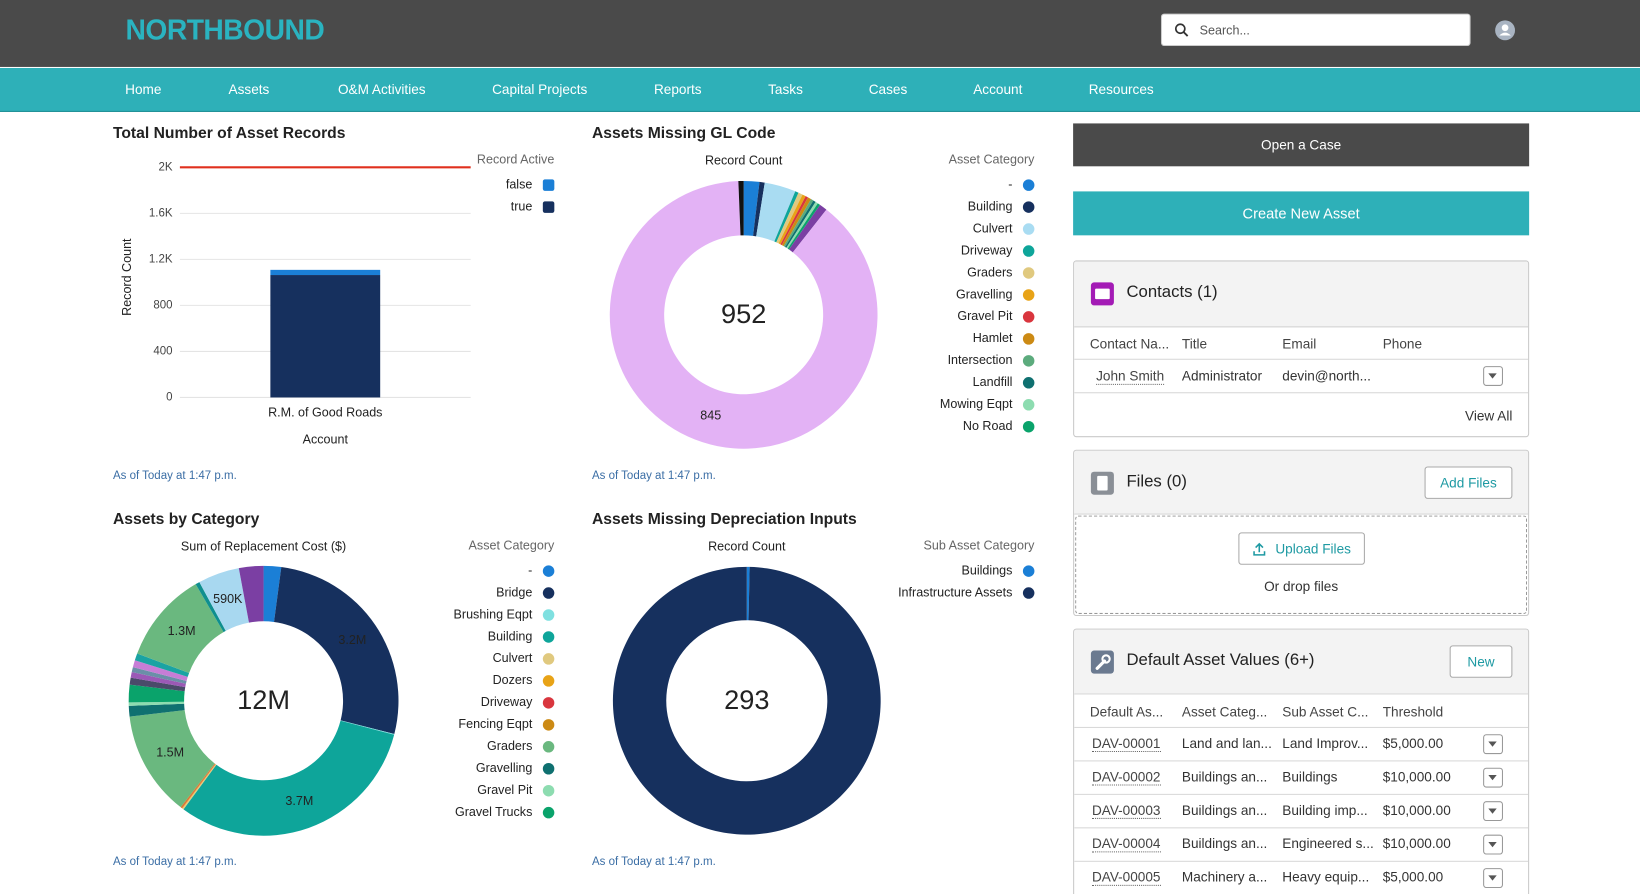 The height and width of the screenshot is (894, 1640). I want to click on legend-title: Asset Category, so click(512, 545).